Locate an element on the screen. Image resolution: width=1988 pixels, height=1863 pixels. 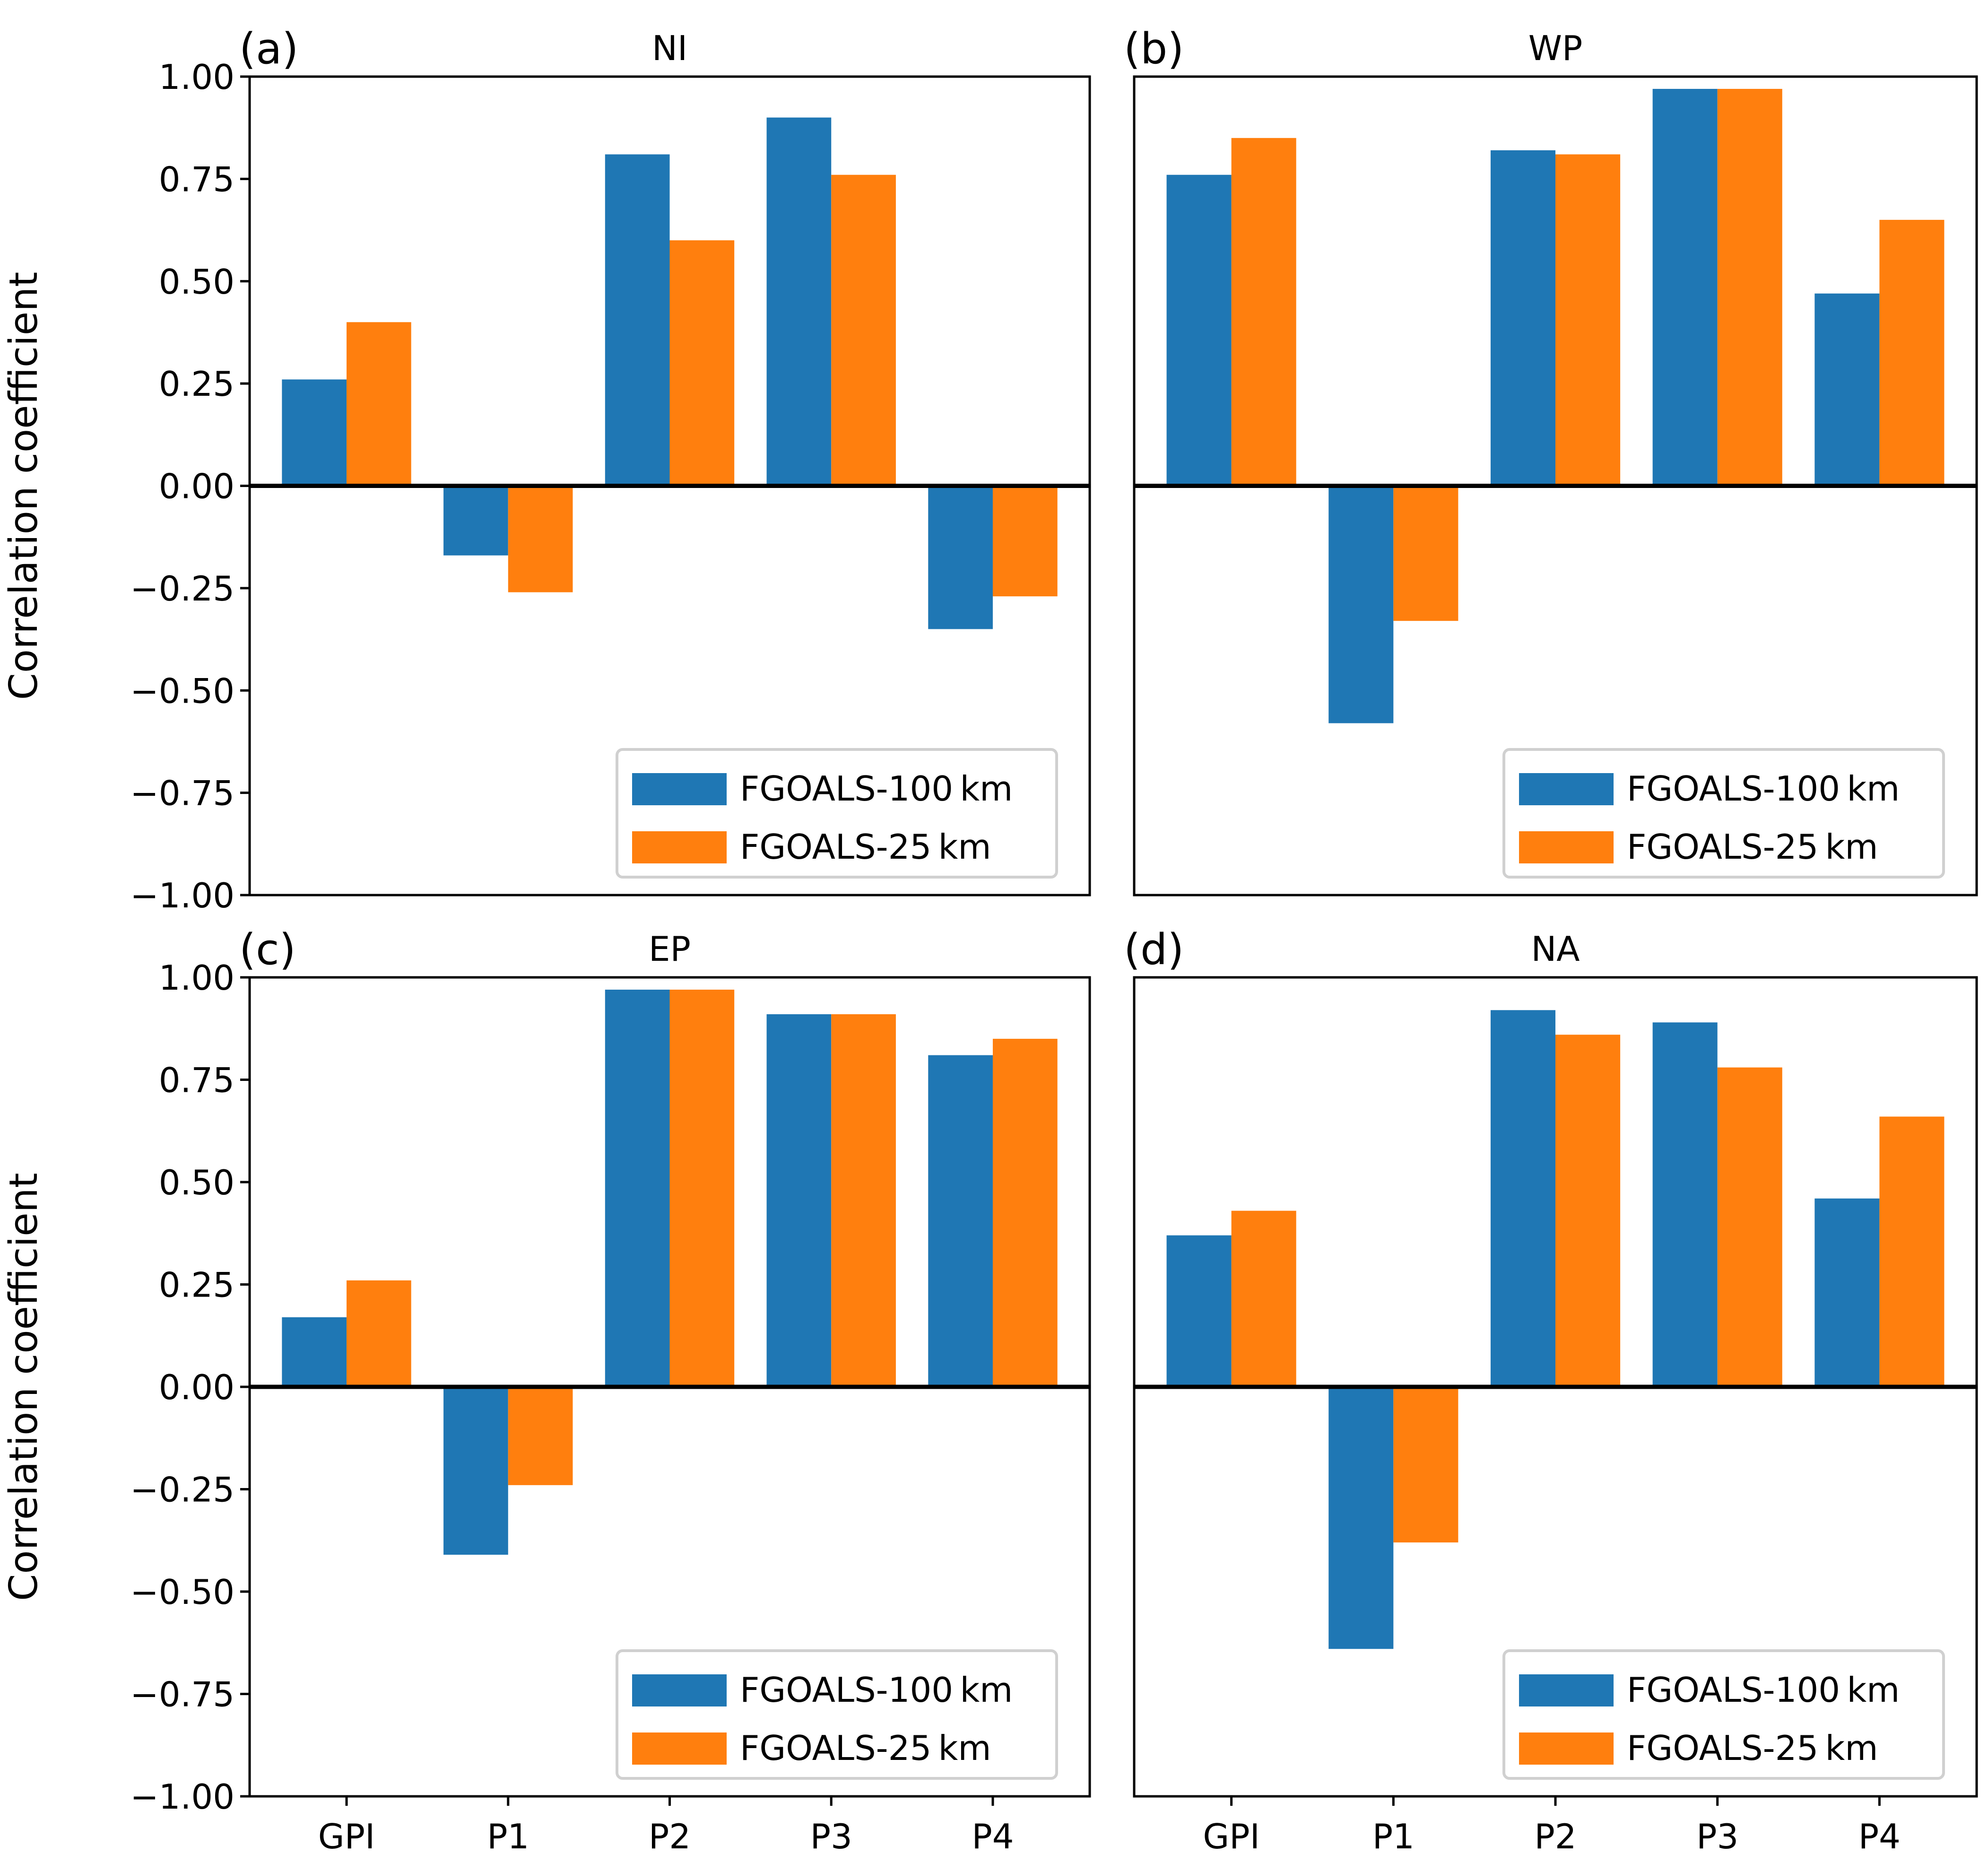
panel-label: (c) is located at coordinates (267, 950).